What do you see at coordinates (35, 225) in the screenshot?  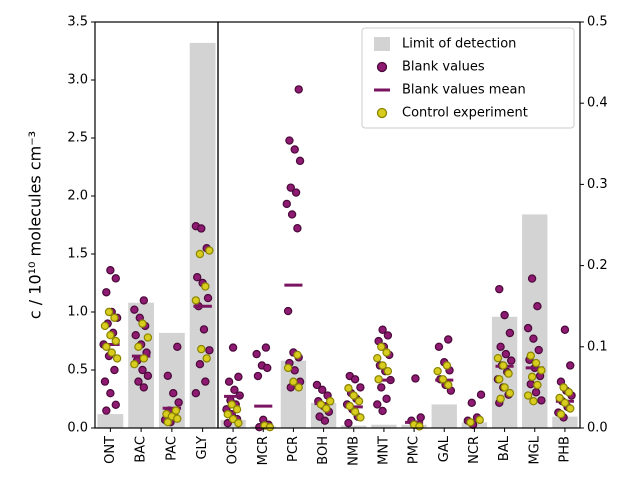 I see `y-axis-label: c / 10¹⁰ molecules cm⁻³` at bounding box center [35, 225].